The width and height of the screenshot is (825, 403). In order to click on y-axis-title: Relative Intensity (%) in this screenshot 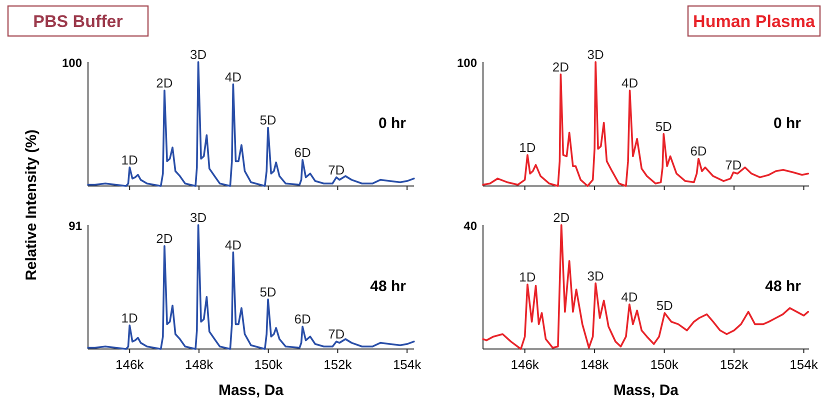, I will do `click(31, 205)`.